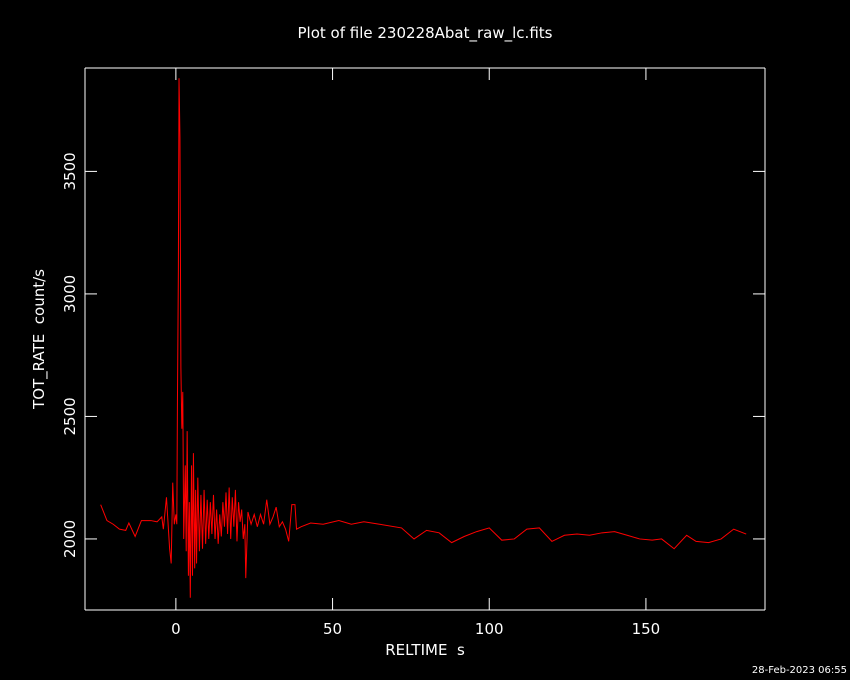 Image resolution: width=850 pixels, height=680 pixels. Describe the element at coordinates (176, 629) in the screenshot. I see `x-tick-label: 0` at that location.